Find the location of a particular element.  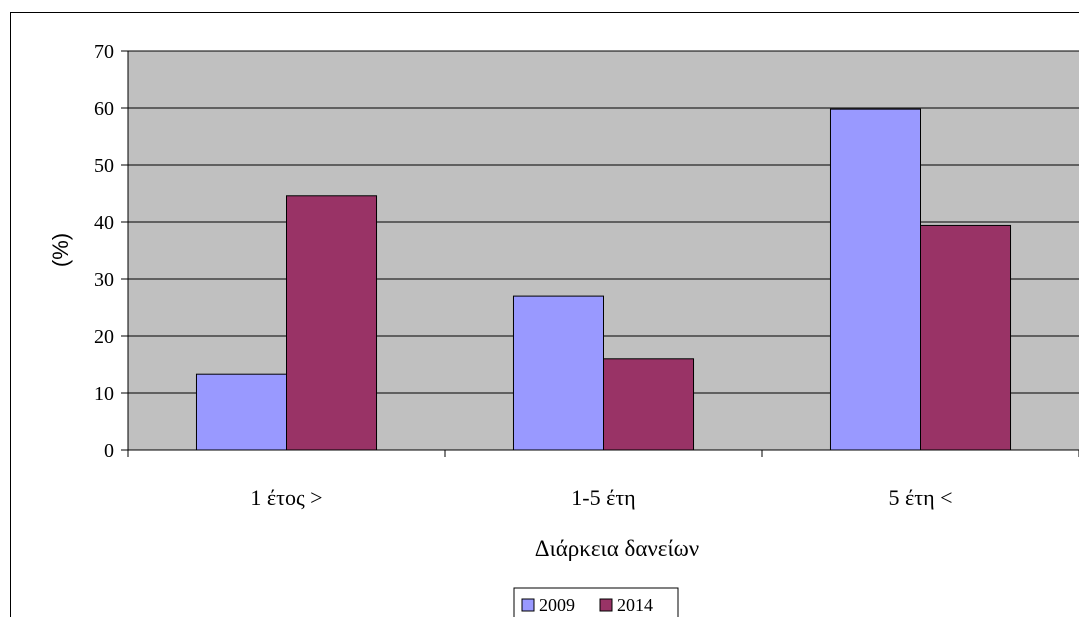

y-tick-label: 40 is located at coordinates (104, 223).